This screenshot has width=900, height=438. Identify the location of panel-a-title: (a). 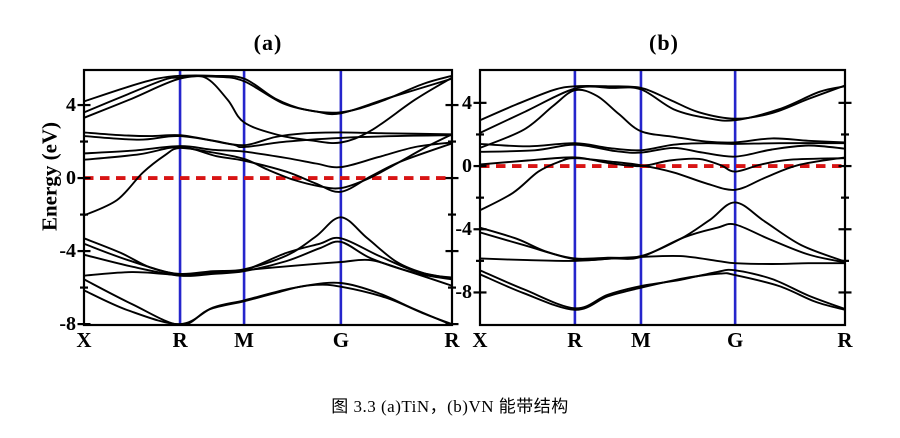
(268, 42).